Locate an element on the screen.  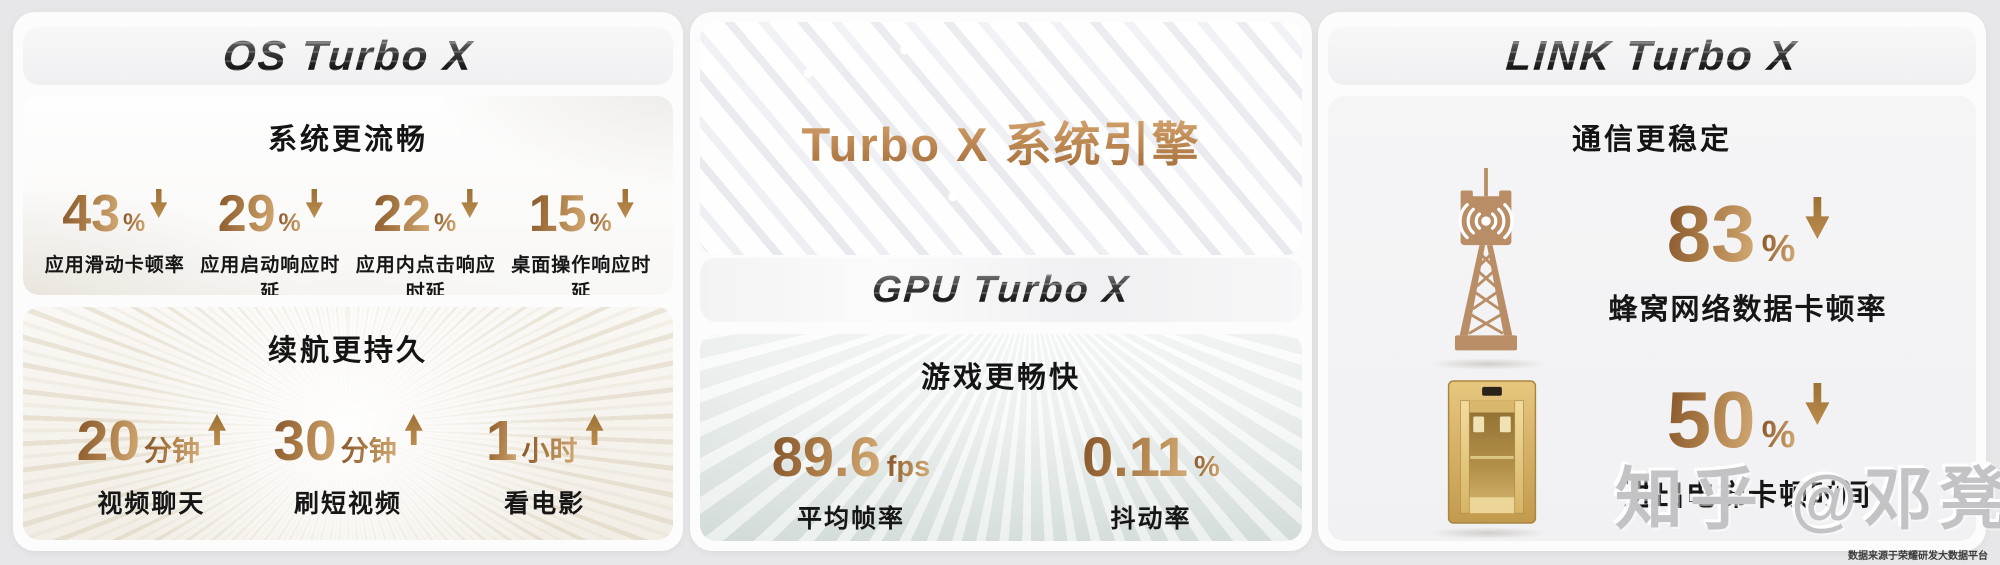
zhihu-watermark: 知乎 @邓凳 is located at coordinates (1807, 500).